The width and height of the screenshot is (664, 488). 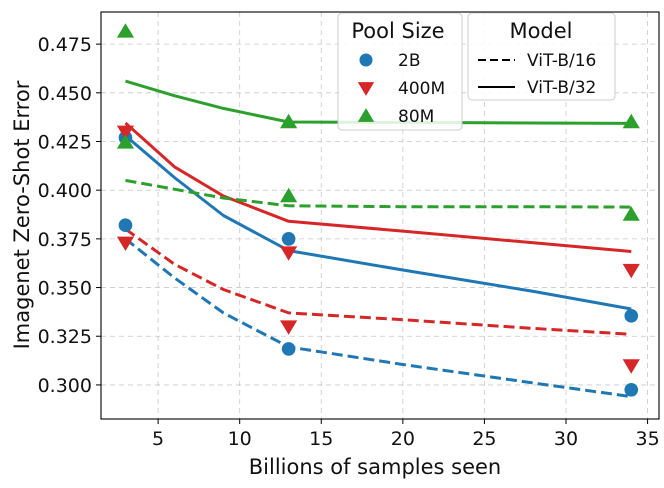 I want to click on legend-model-title: Model, so click(x=540, y=31).